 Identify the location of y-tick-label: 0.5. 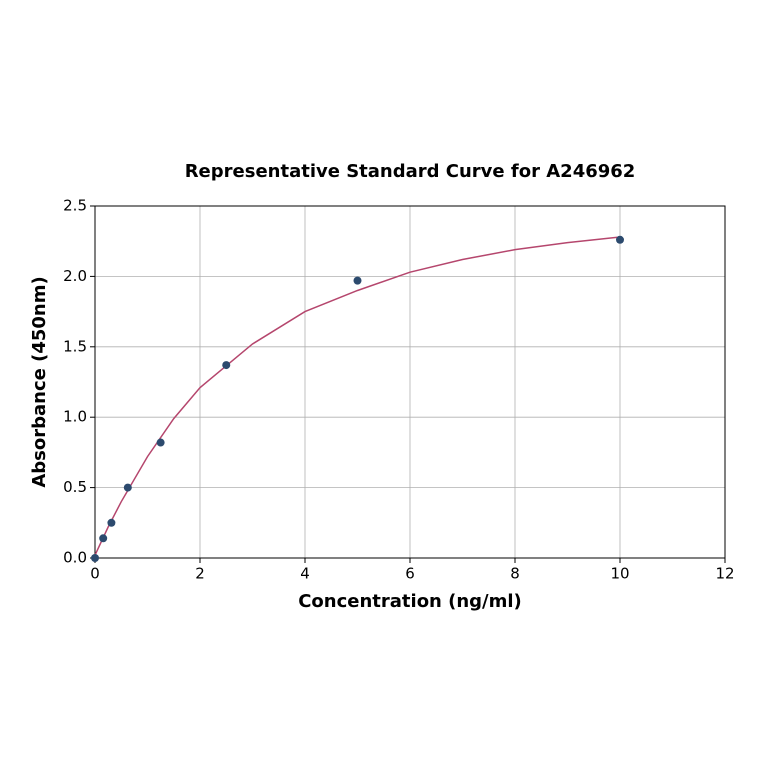
(75, 487).